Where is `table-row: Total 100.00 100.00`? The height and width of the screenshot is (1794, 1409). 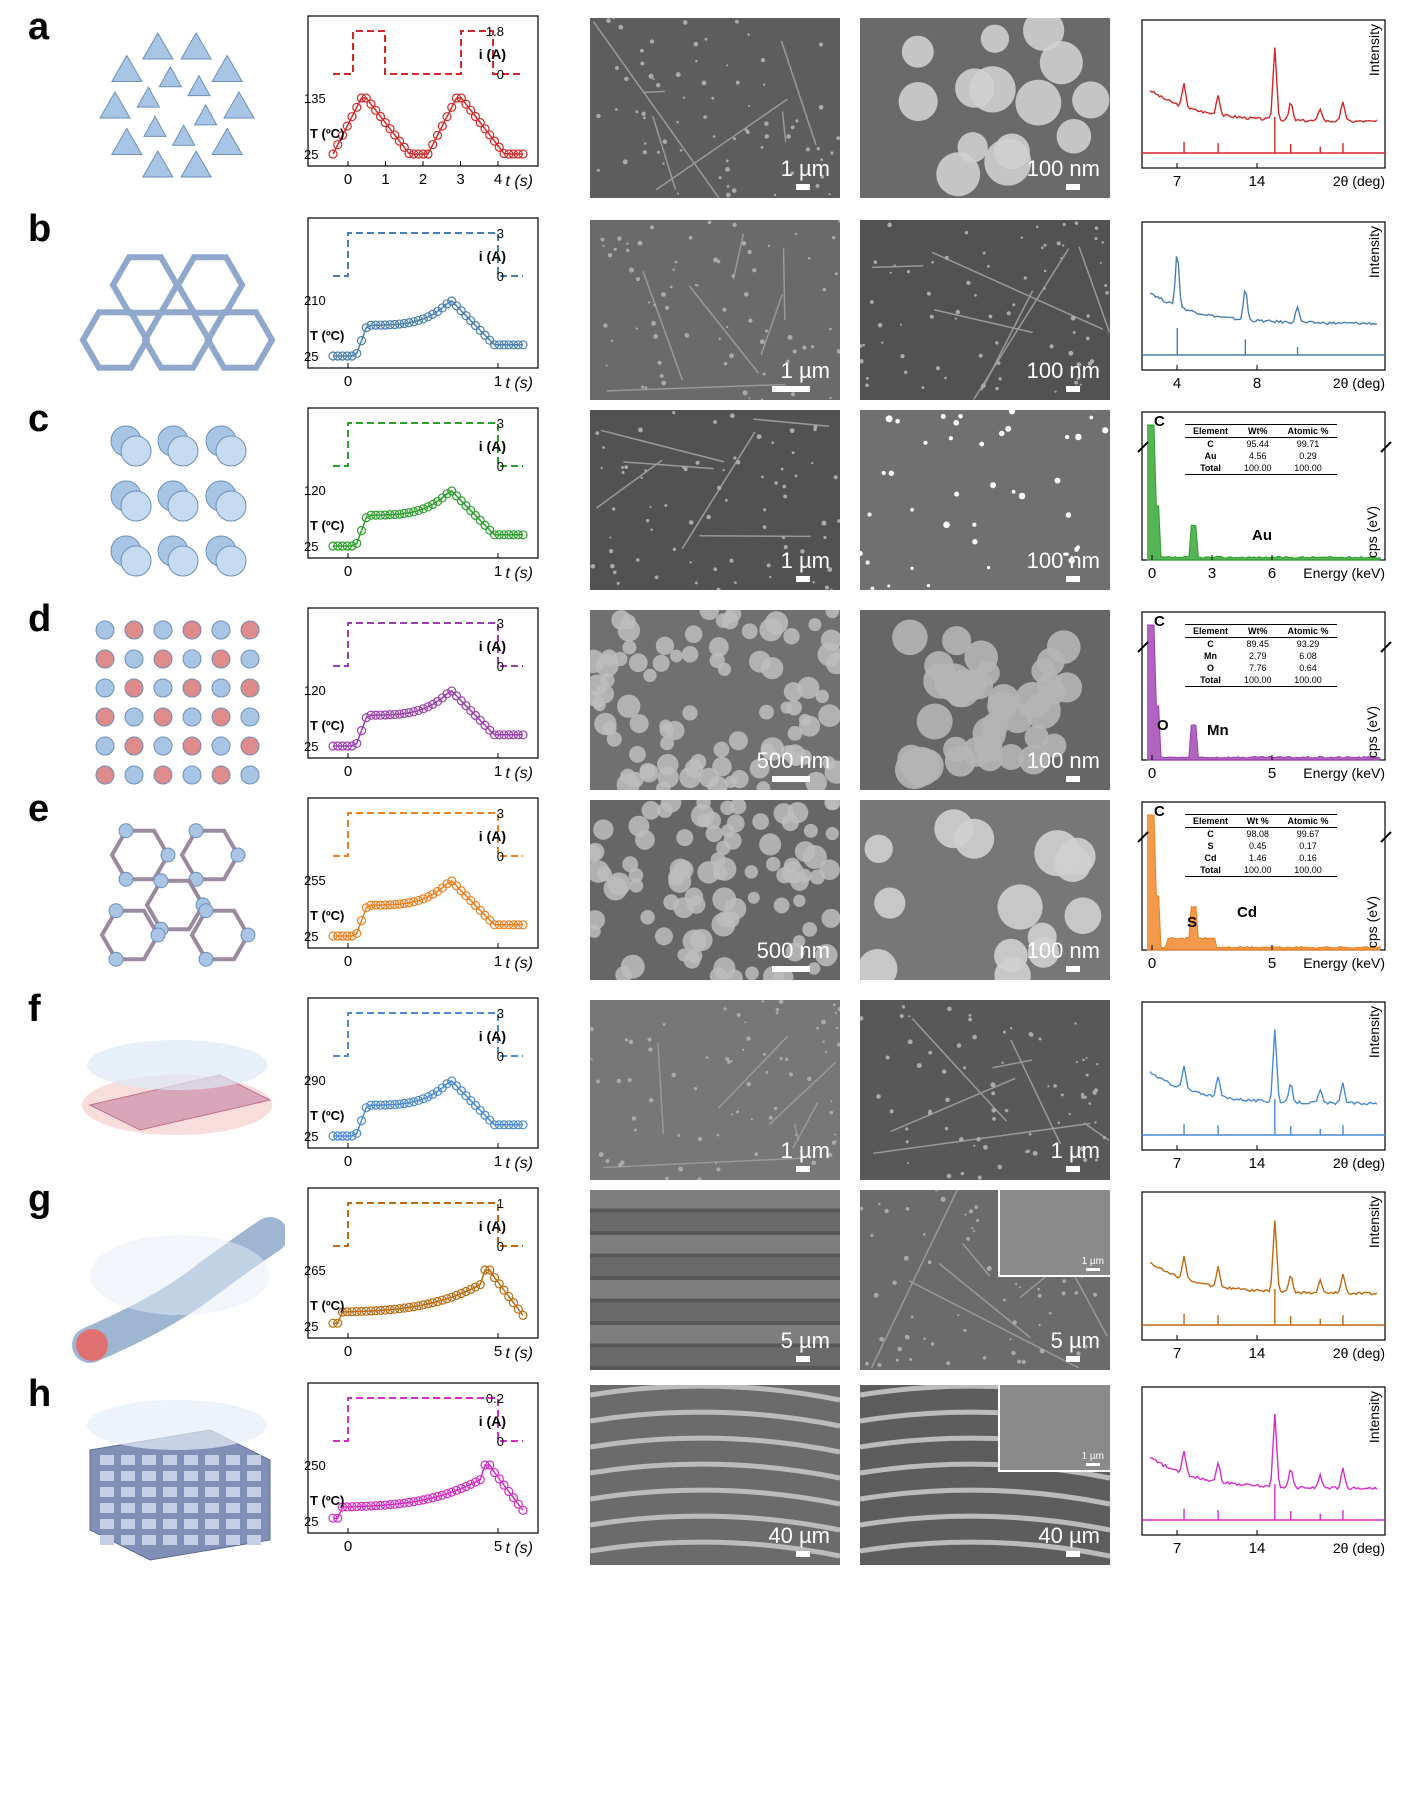 table-row: Total 100.00 100.00 is located at coordinates (1261, 468).